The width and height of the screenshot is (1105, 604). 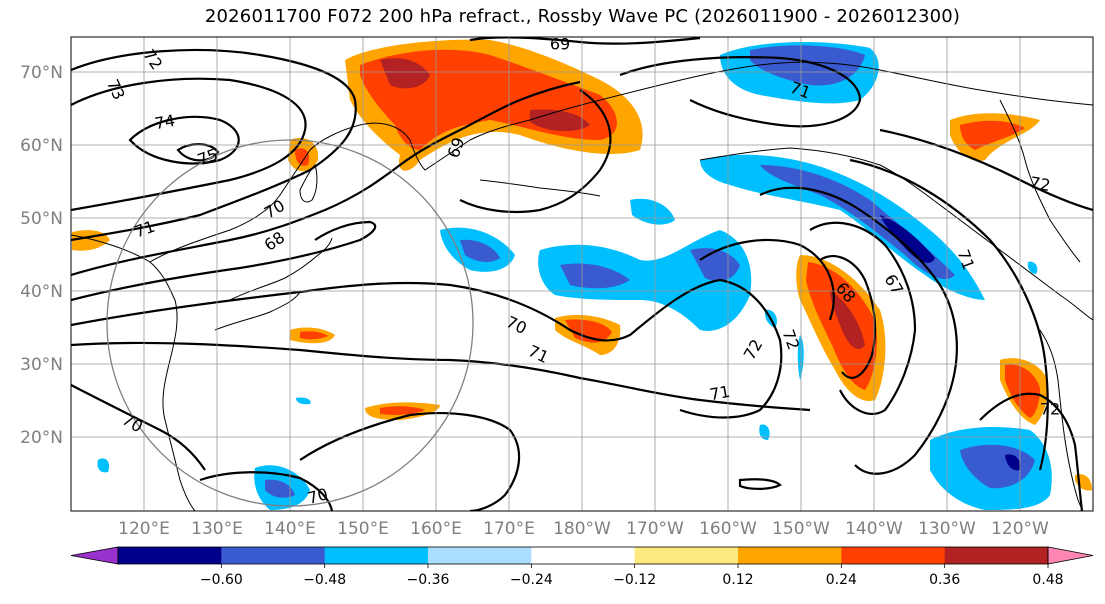 I want to click on contour-label: 74, so click(x=164, y=122).